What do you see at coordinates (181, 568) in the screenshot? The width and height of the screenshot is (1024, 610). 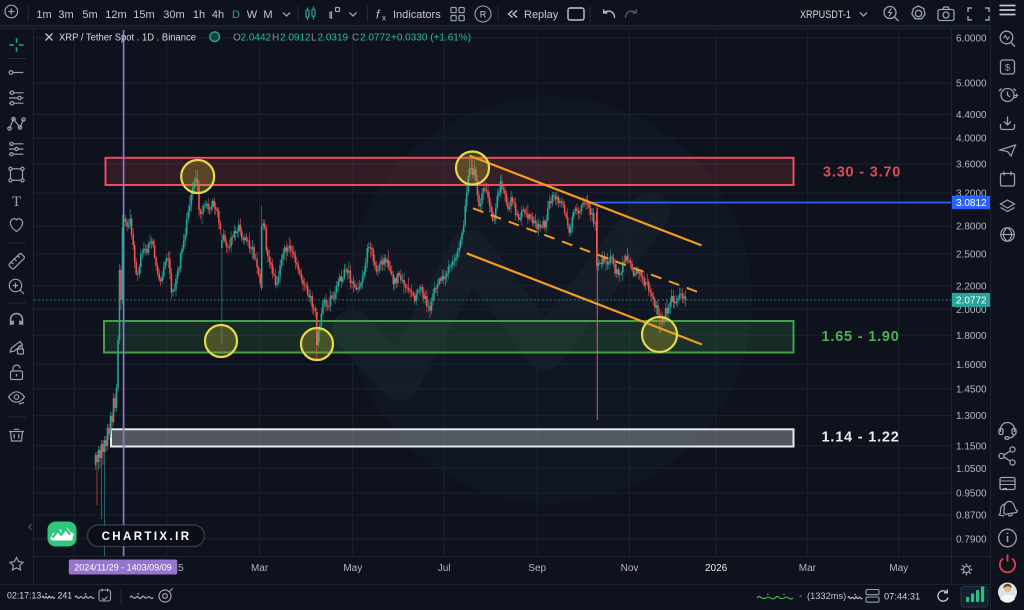 I see `svg-text: 5` at bounding box center [181, 568].